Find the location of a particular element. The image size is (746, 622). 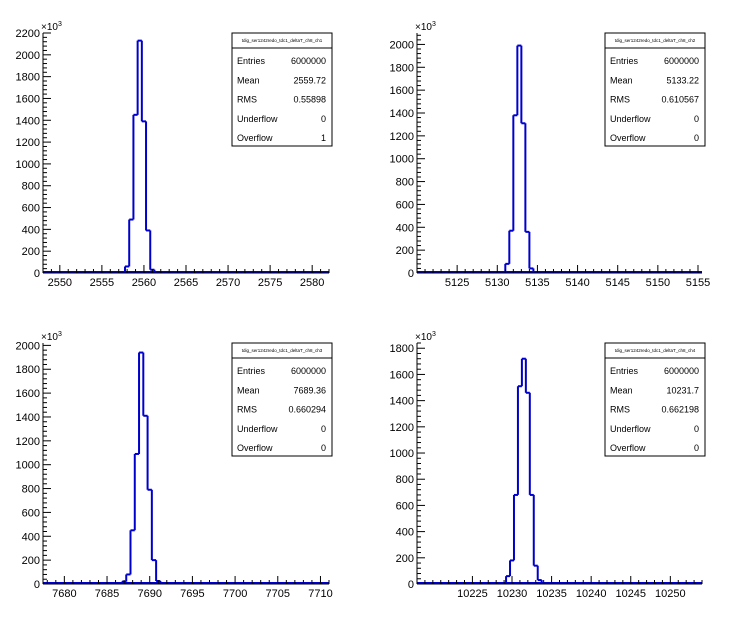

x-tick-label: 10240 is located at coordinates (591, 594).